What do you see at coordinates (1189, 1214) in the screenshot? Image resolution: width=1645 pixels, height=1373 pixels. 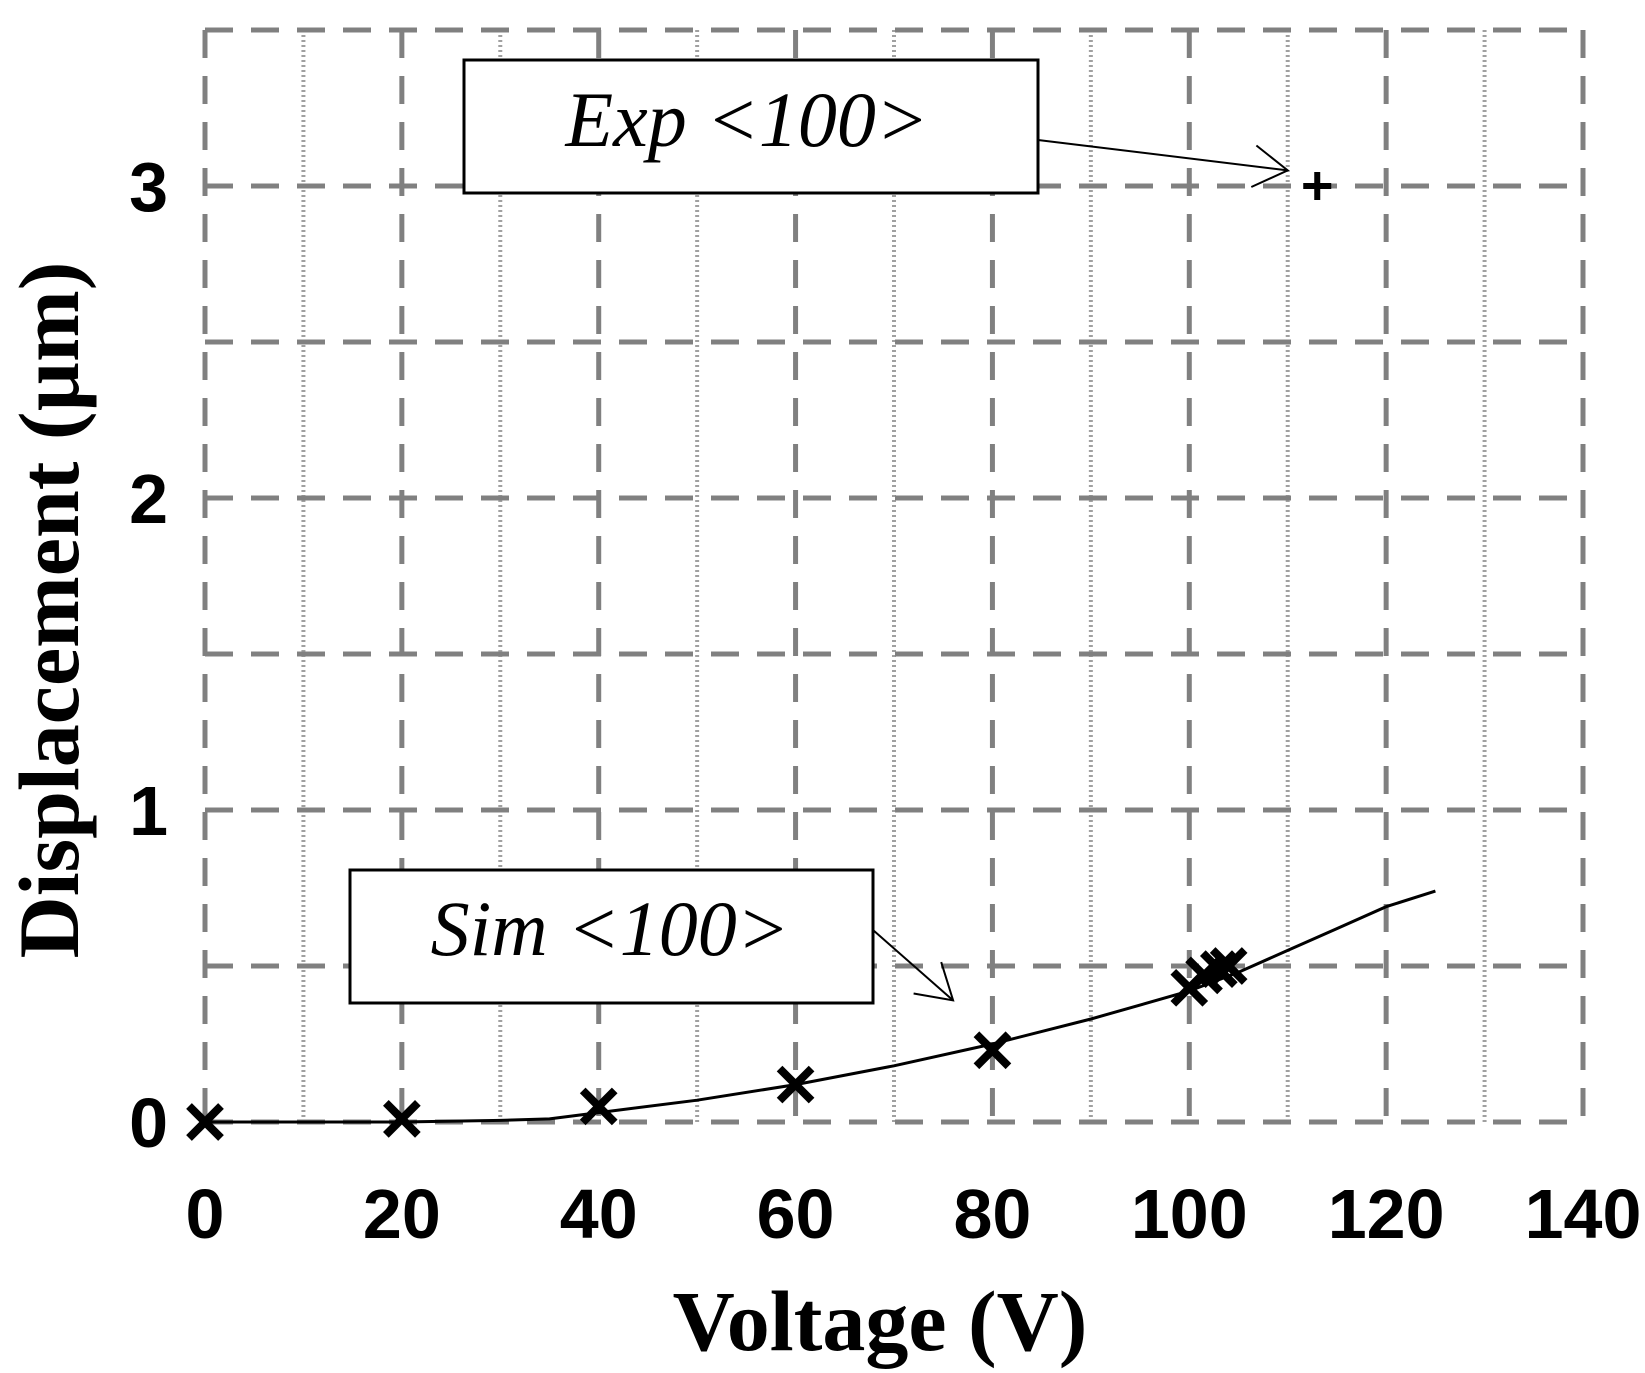 I see `x-tick-label: 100` at bounding box center [1189, 1214].